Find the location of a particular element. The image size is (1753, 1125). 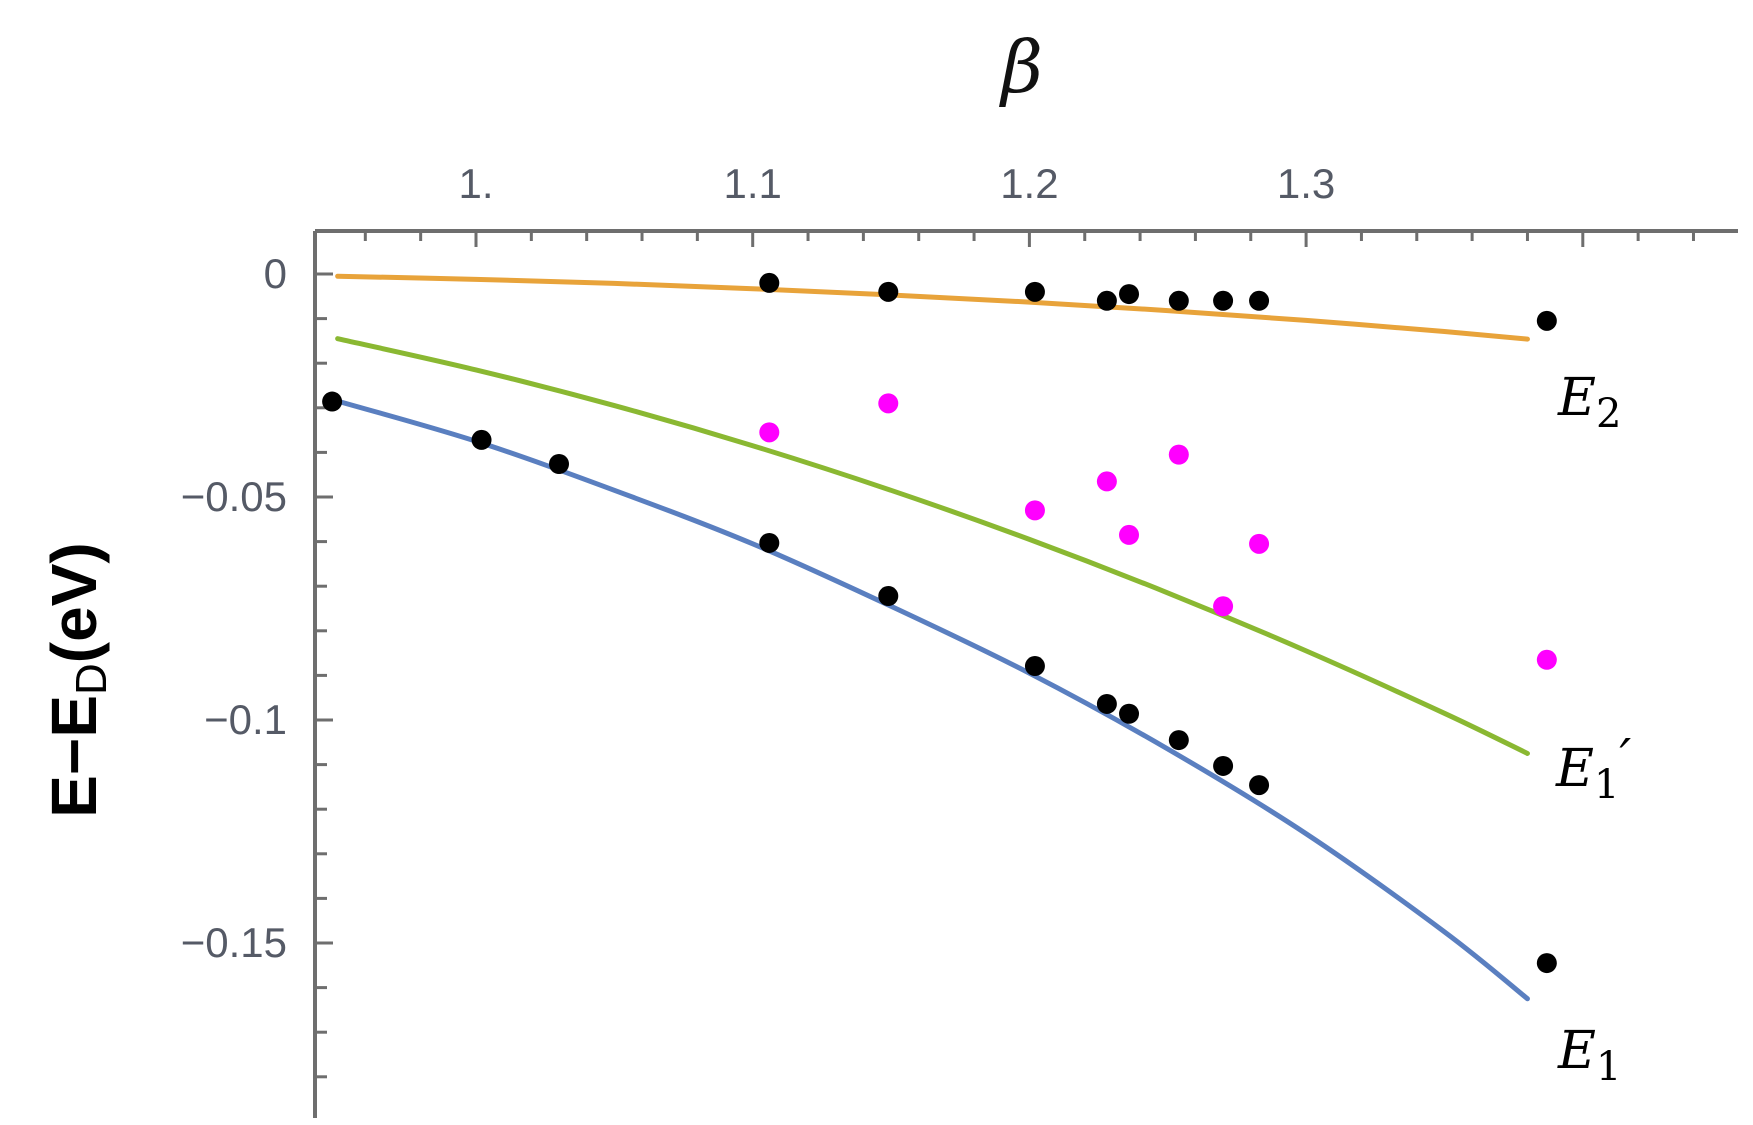

svg-text: E−ED(eV) is located at coordinates (77, 679).